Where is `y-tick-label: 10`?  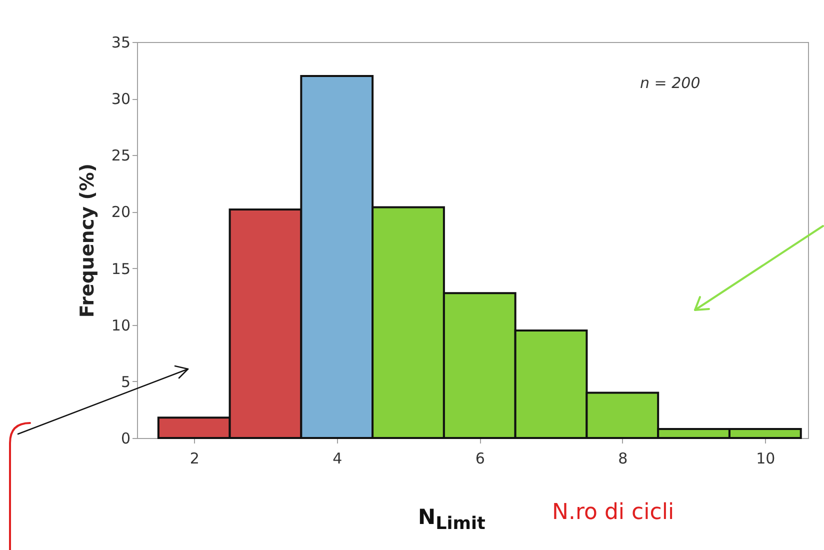 y-tick-label: 10 is located at coordinates (120, 325).